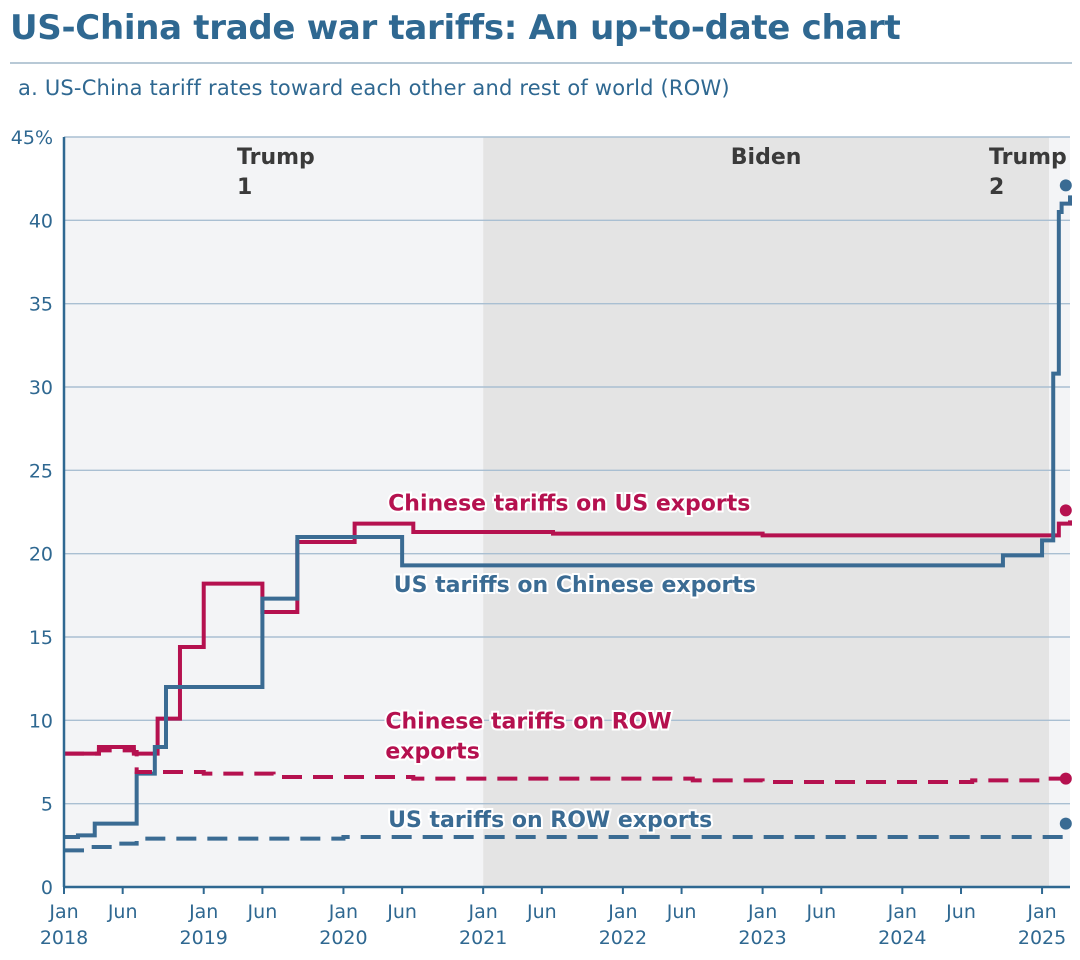  I want to click on end-point-chinese-tariffs-on-us-exports, so click(1065, 510).